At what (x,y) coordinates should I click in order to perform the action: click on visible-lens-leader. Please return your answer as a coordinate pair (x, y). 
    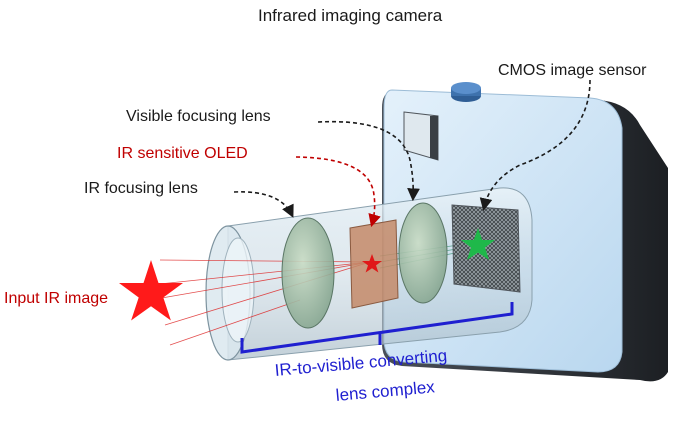
    Looking at the image, I should click on (368, 161).